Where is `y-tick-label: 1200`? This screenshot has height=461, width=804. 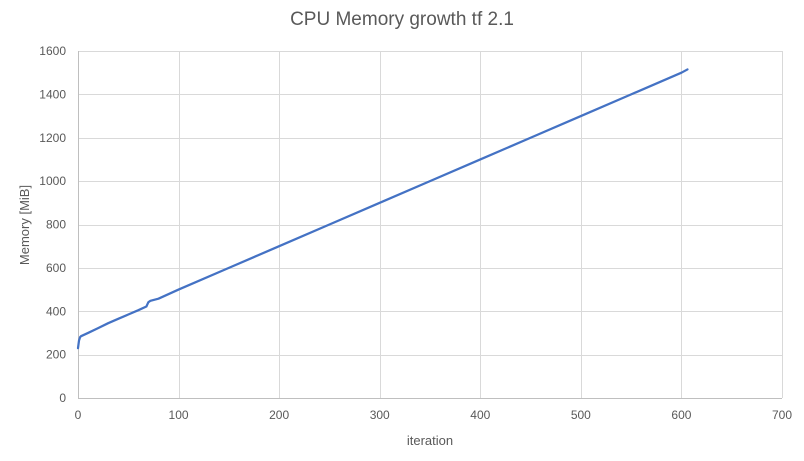
y-tick-label: 1200 is located at coordinates (52, 138).